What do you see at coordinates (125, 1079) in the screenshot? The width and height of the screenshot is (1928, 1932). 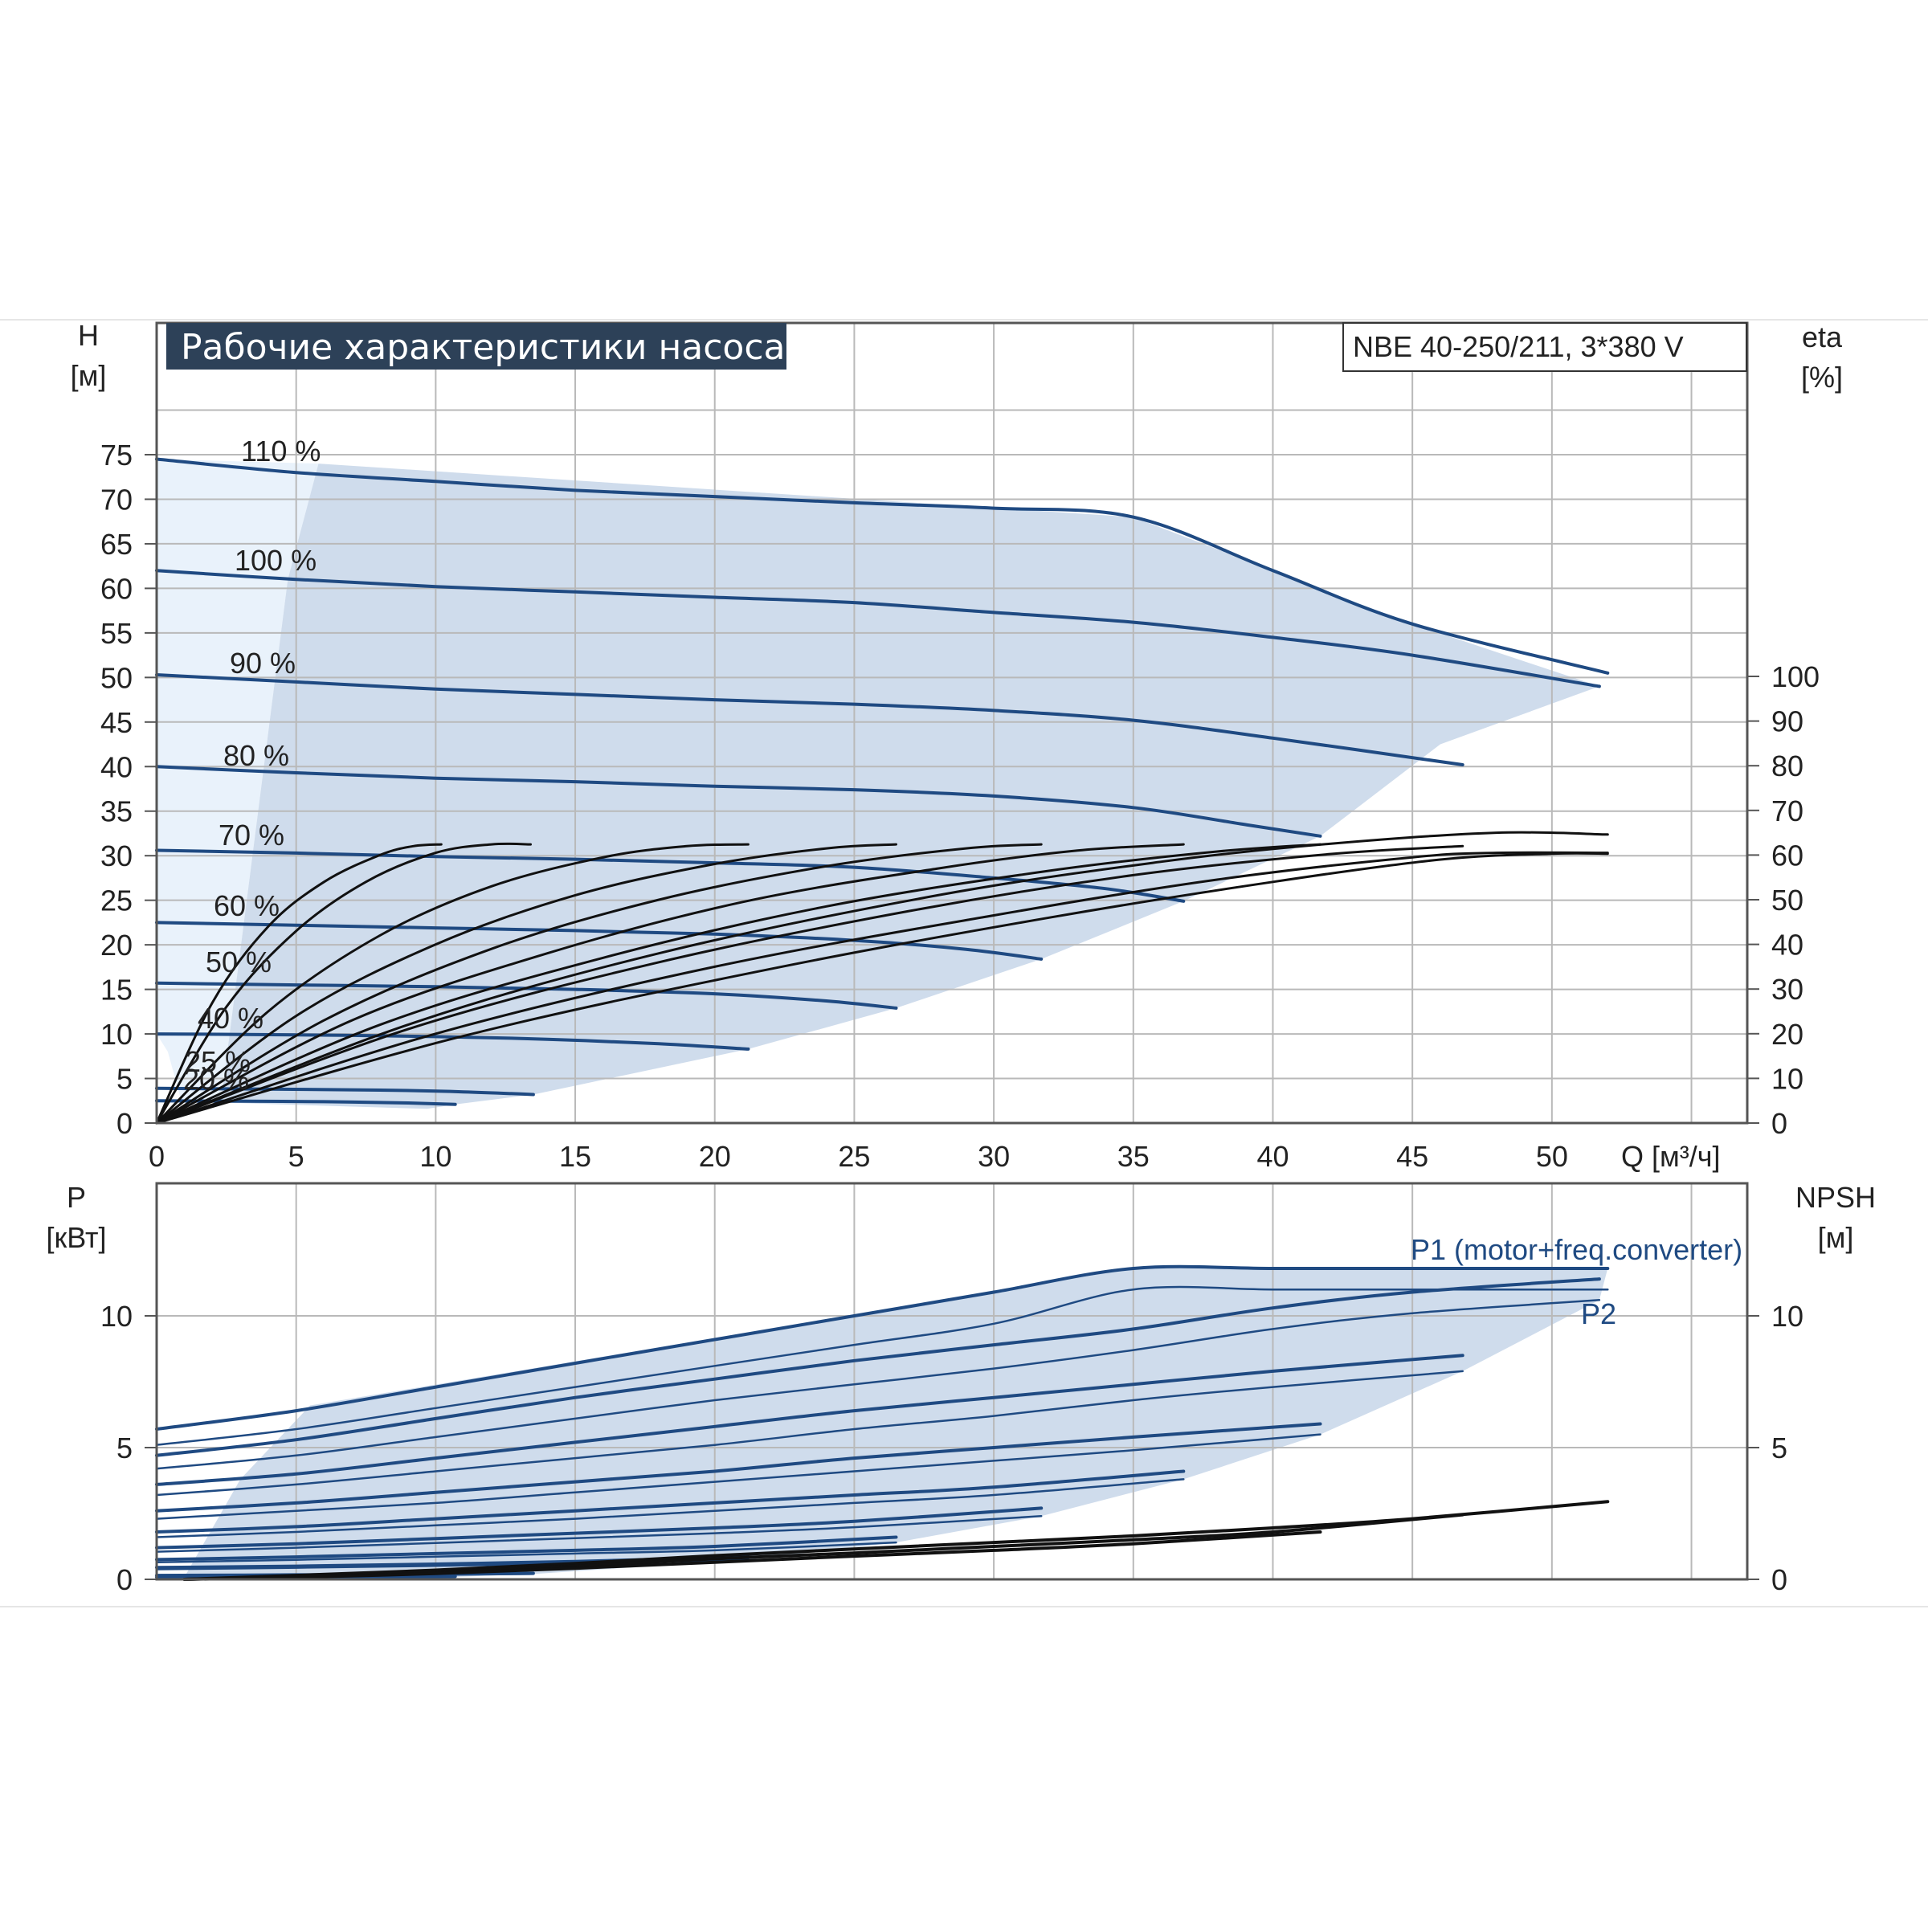 I see `head-y-tick-label: 5` at bounding box center [125, 1079].